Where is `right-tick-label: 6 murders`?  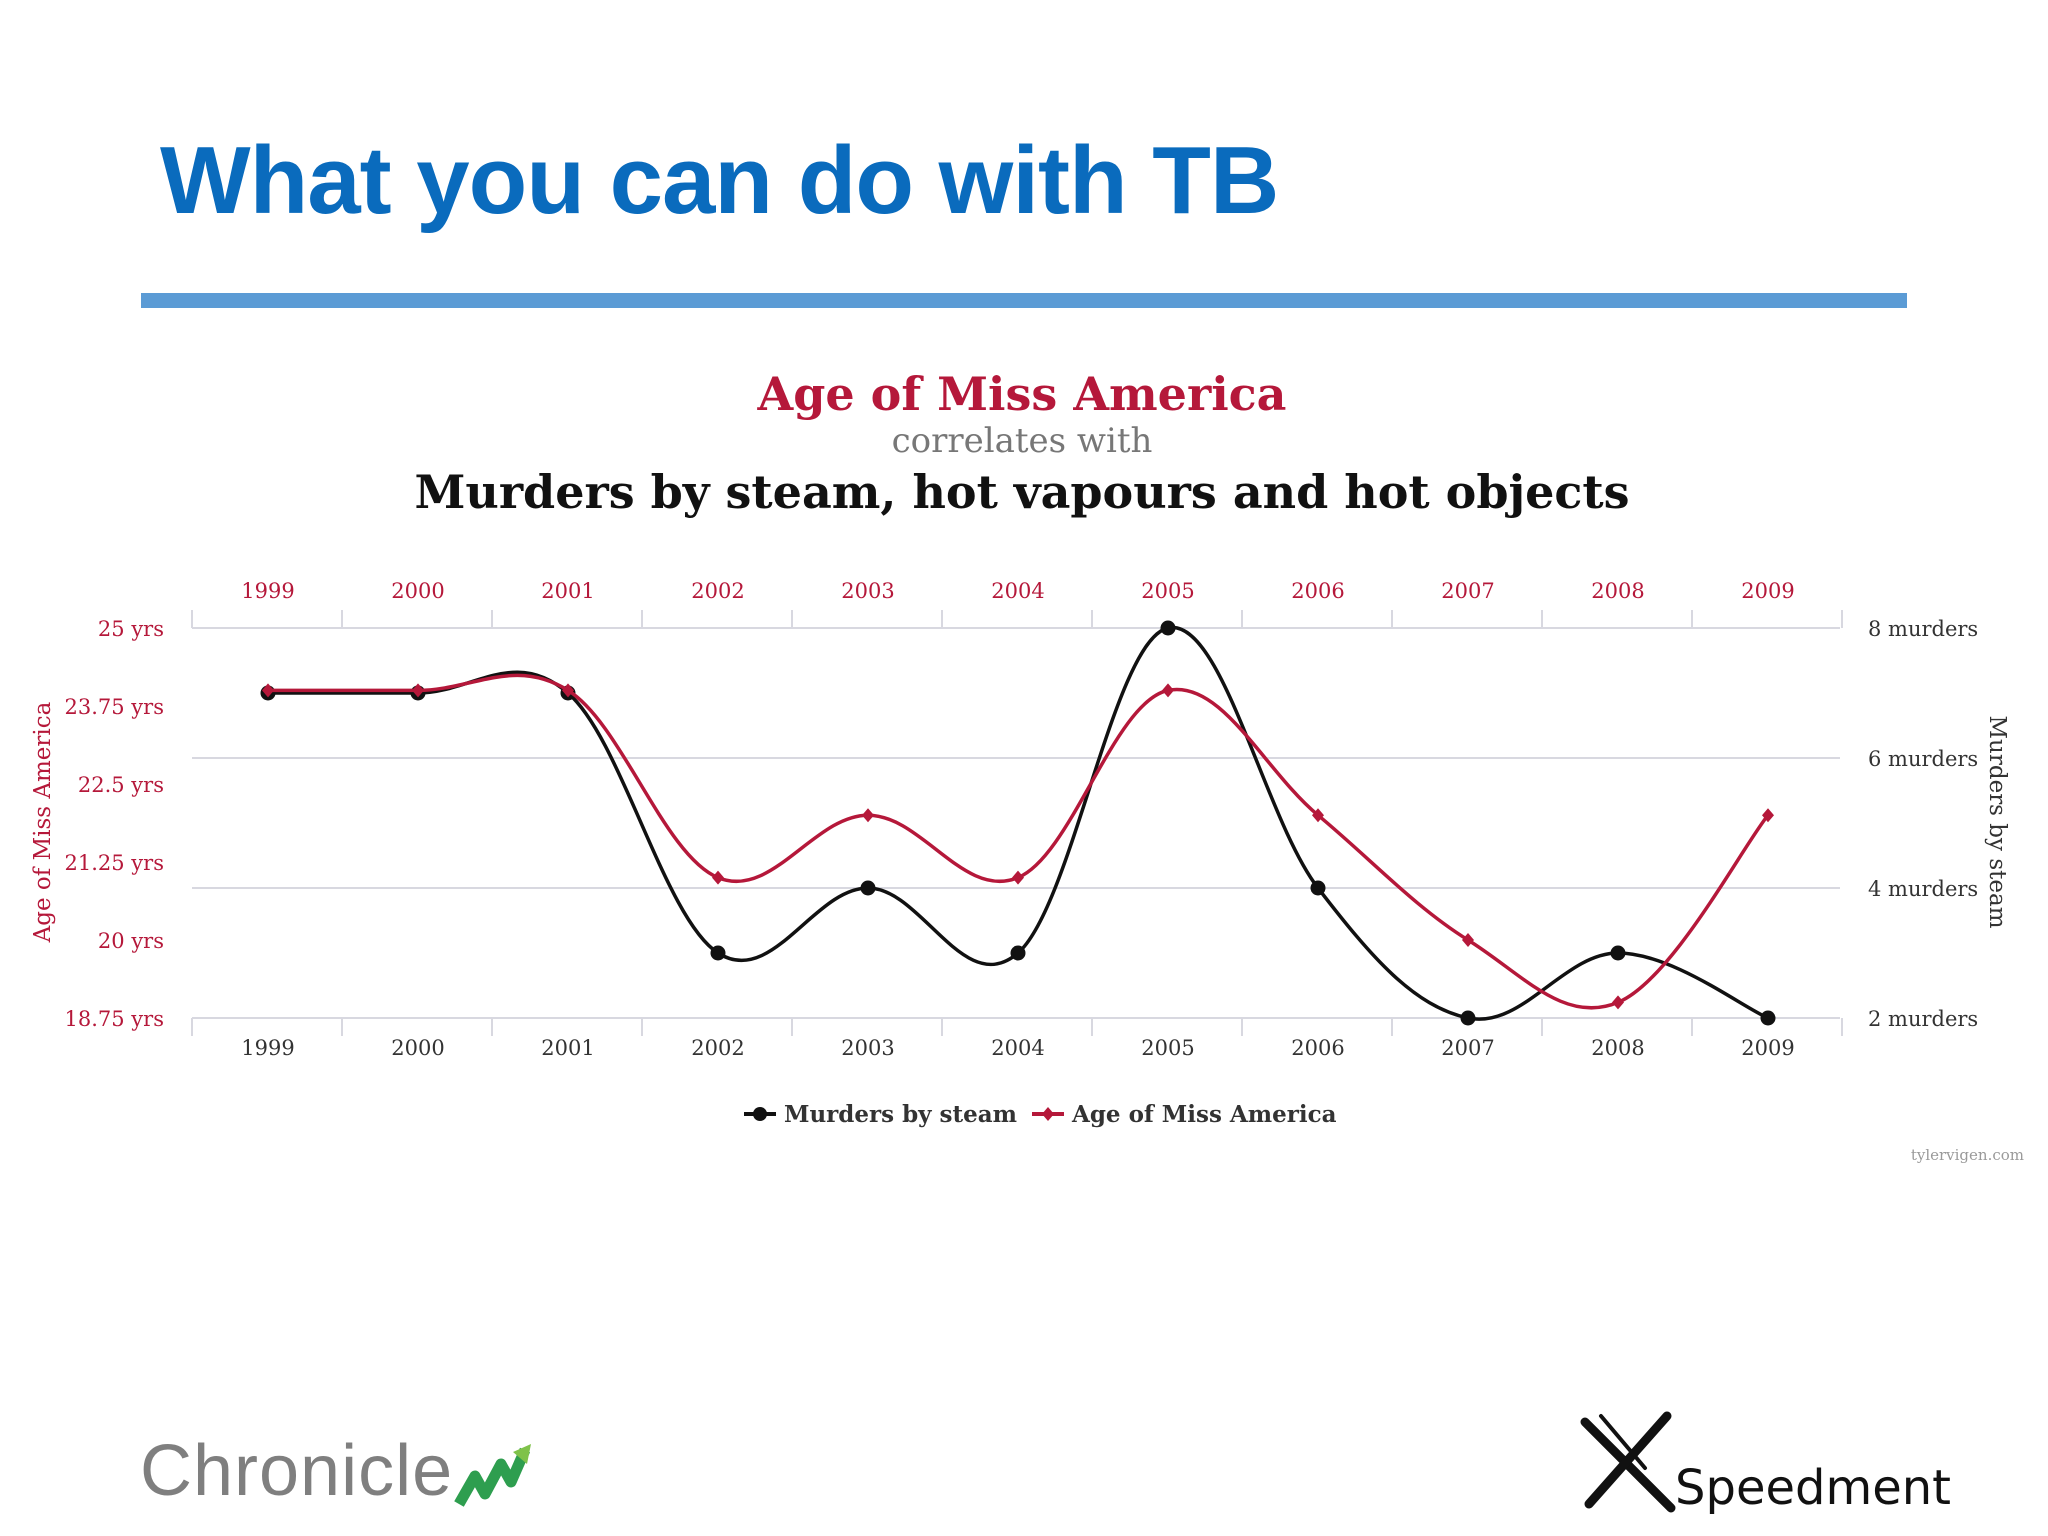 right-tick-label: 6 murders is located at coordinates (1923, 759).